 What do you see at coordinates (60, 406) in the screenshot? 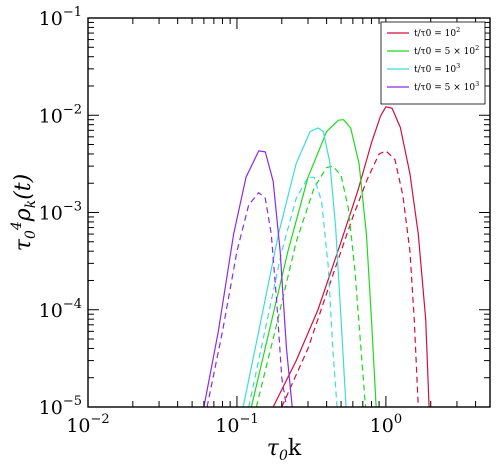
I see `y-tick-label: 10⁻⁵` at bounding box center [60, 406].